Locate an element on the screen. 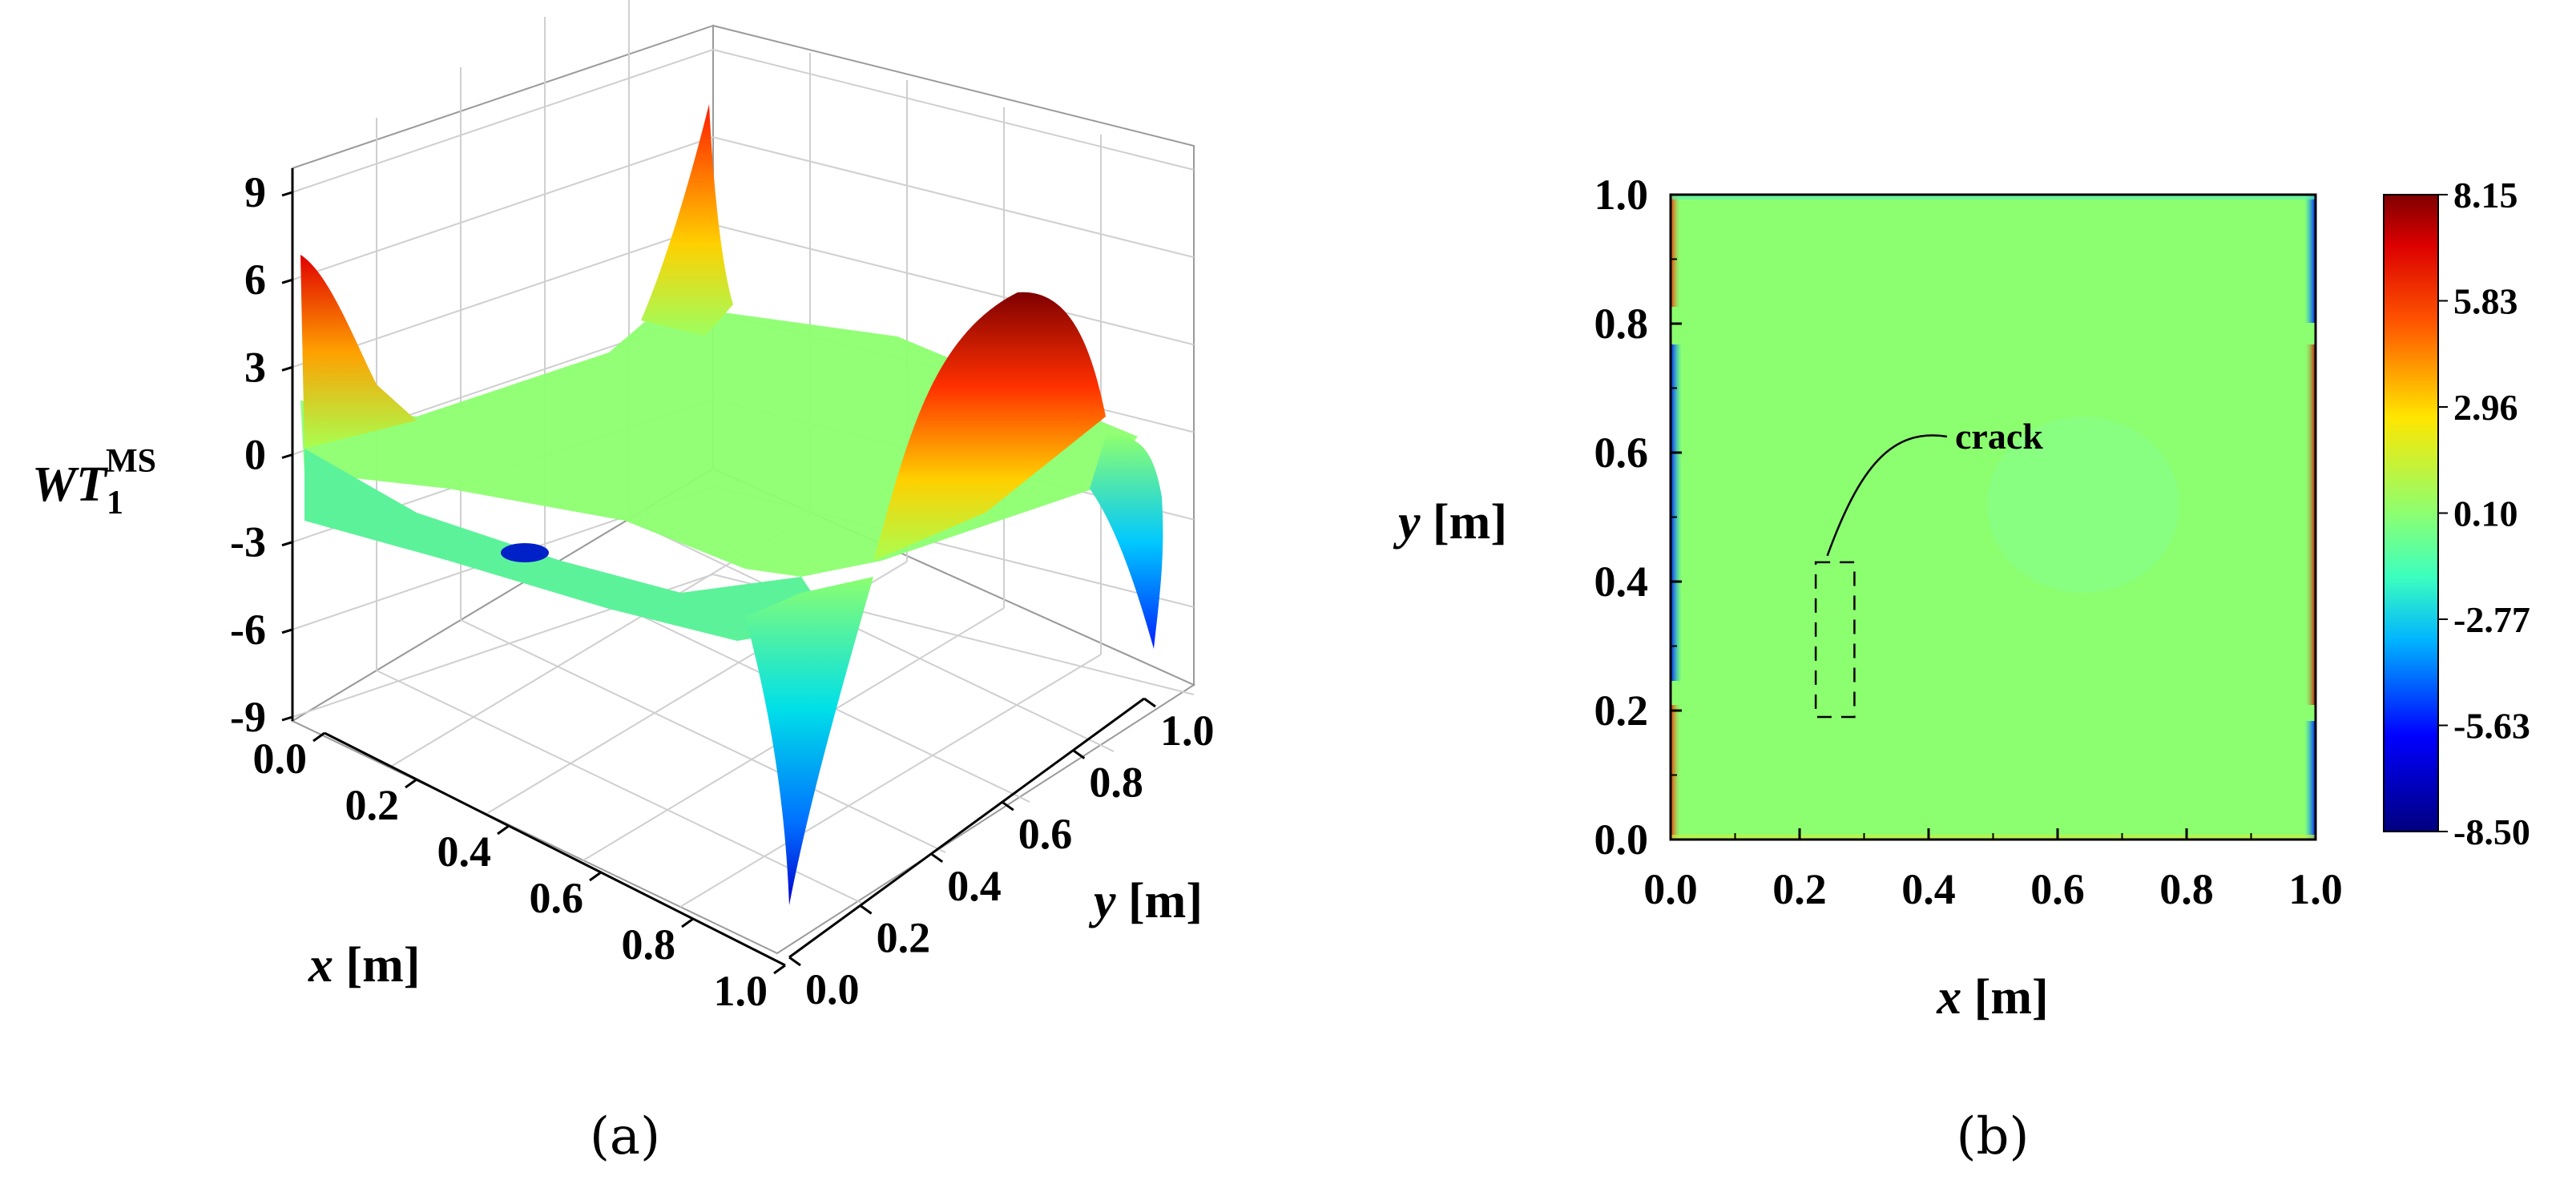  heatmap-field is located at coordinates (1993, 517).